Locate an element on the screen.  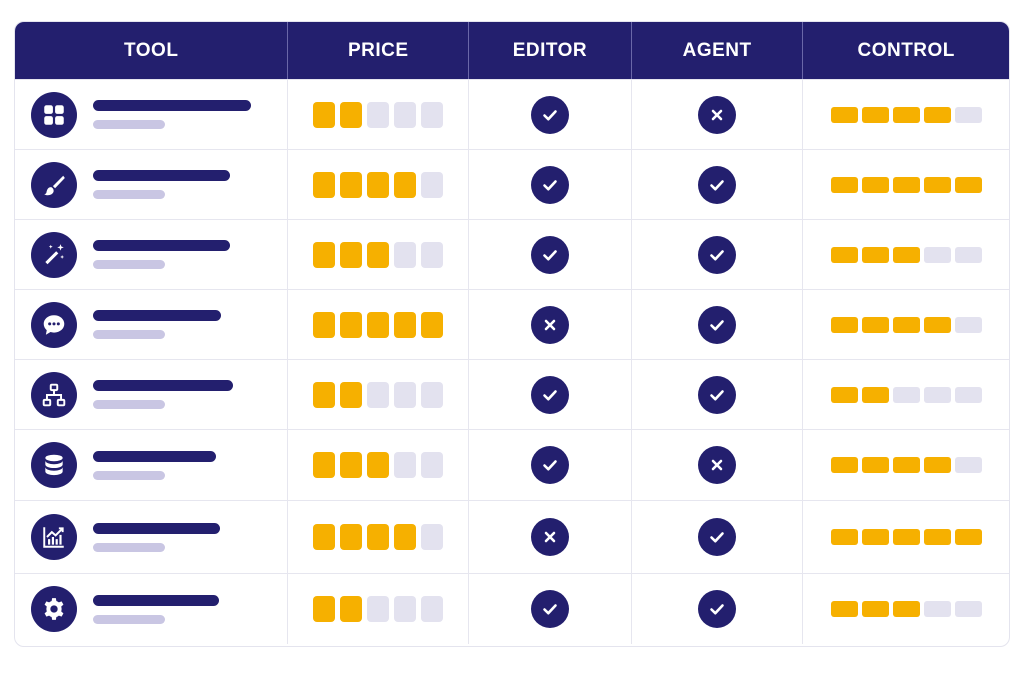
grid-icon is located at coordinates (54, 114).